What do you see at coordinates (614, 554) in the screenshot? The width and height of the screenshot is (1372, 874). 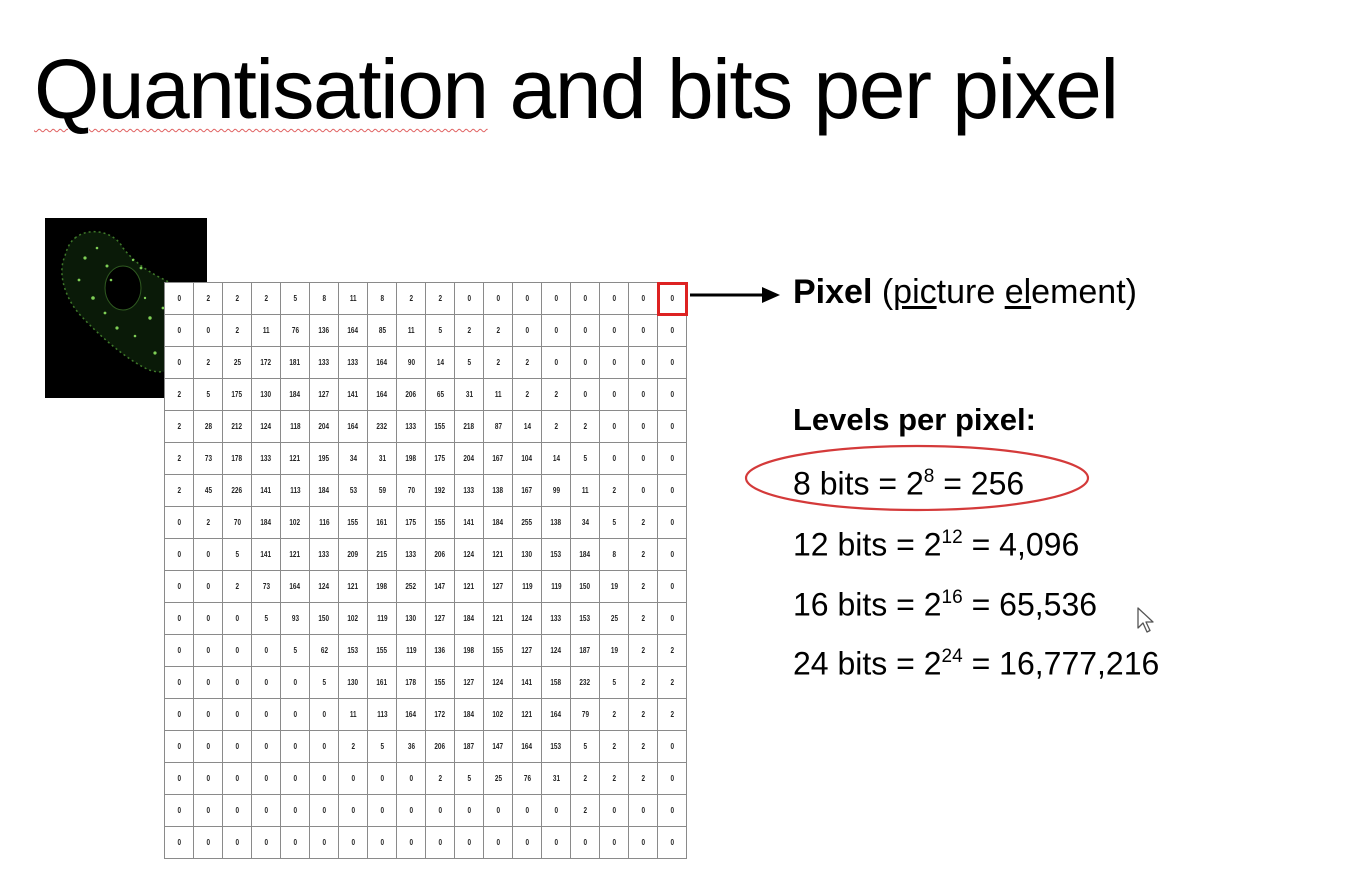 I see `pixel-value: 8` at bounding box center [614, 554].